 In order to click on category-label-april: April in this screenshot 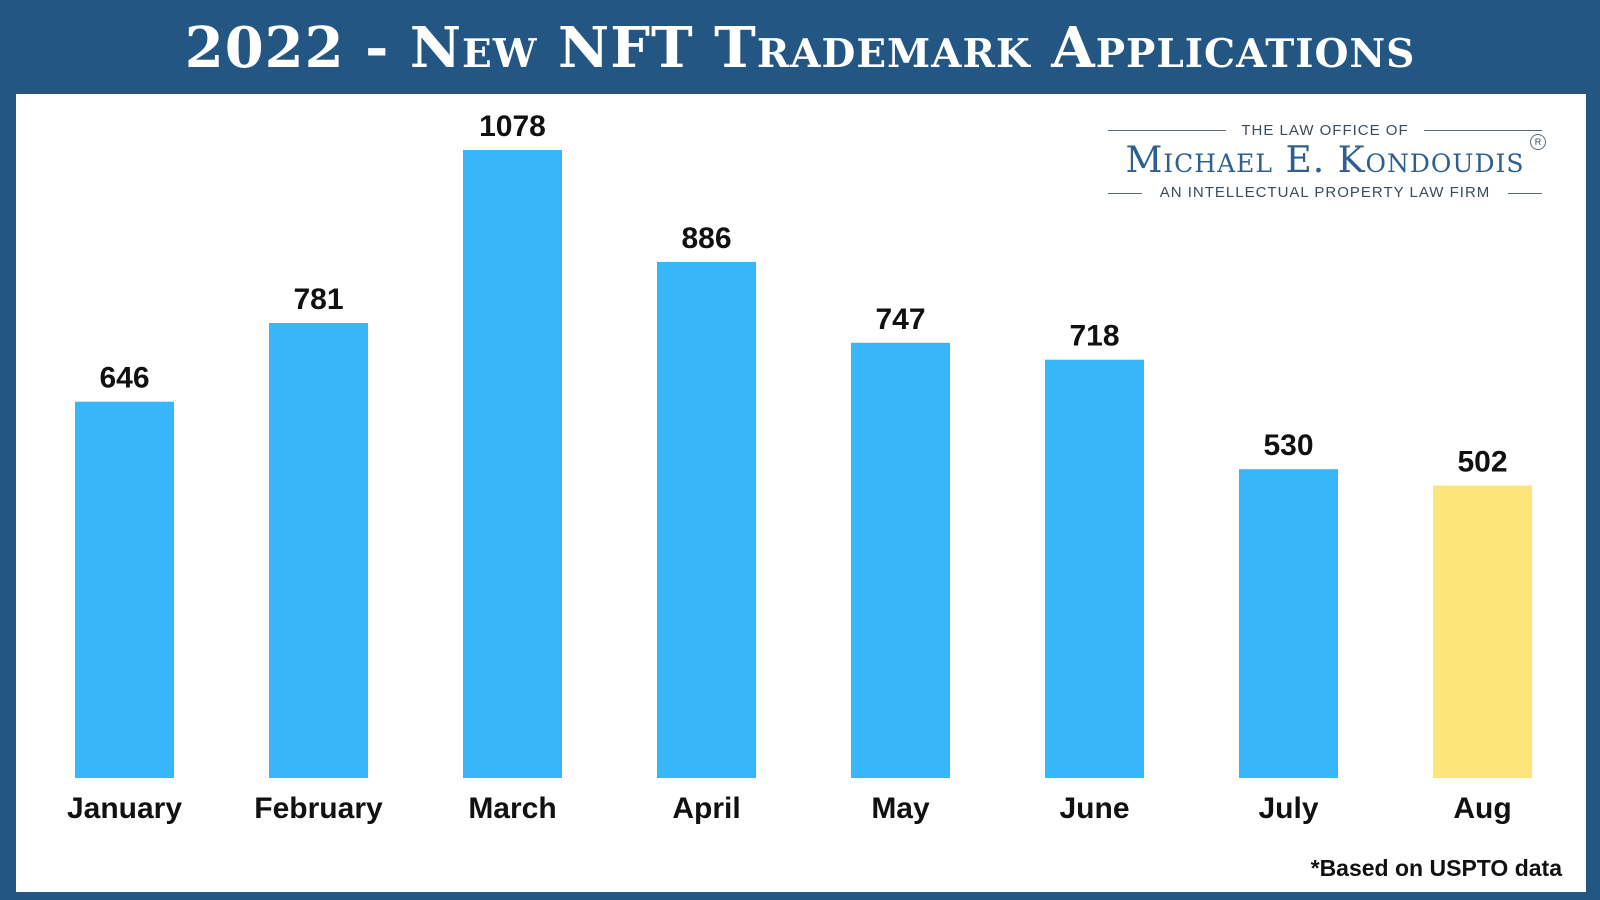, I will do `click(706, 808)`.